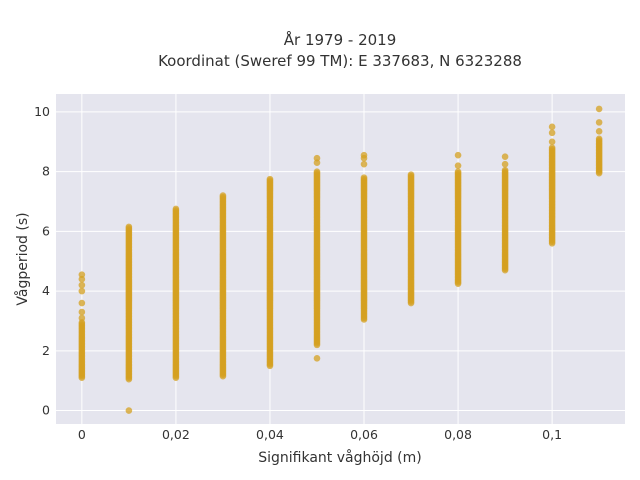 The height and width of the screenshot is (480, 640). I want to click on y-tick-label: 2, so click(46, 350).